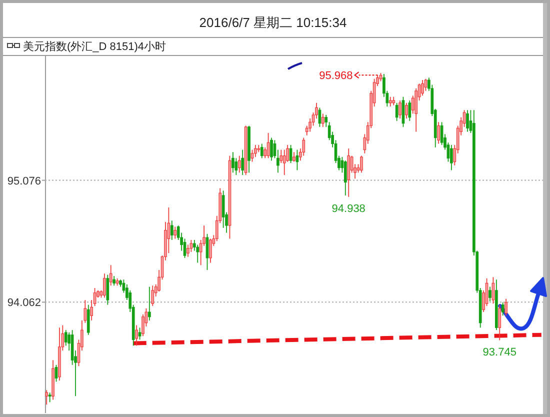  What do you see at coordinates (24, 303) in the screenshot?
I see `y-tick-label: 94.062` at bounding box center [24, 303].